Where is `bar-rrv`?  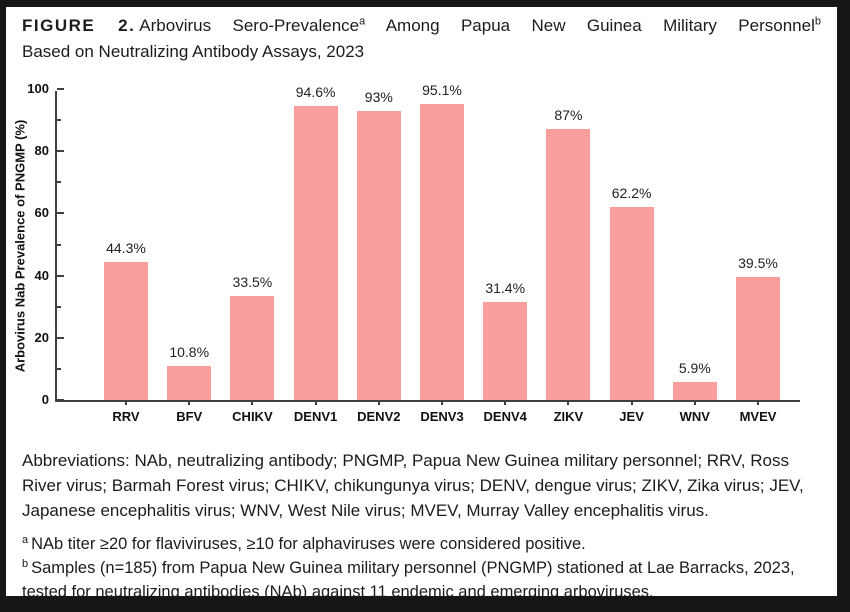 bar-rrv is located at coordinates (126, 331).